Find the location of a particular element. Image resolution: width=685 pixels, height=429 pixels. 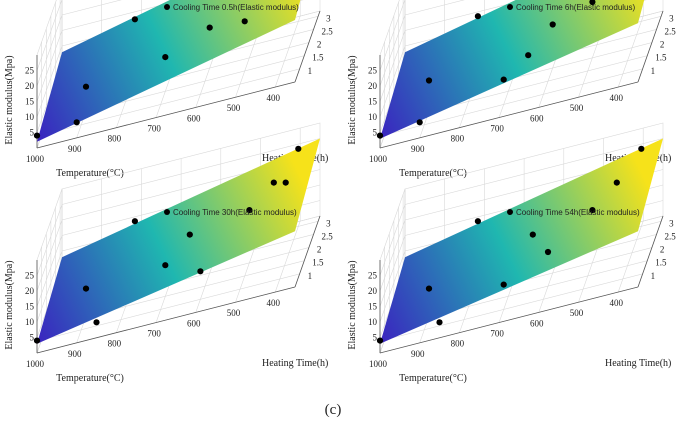

legend-label: Cooling Time 6h(Elastic modulus) is located at coordinates (575, 7).